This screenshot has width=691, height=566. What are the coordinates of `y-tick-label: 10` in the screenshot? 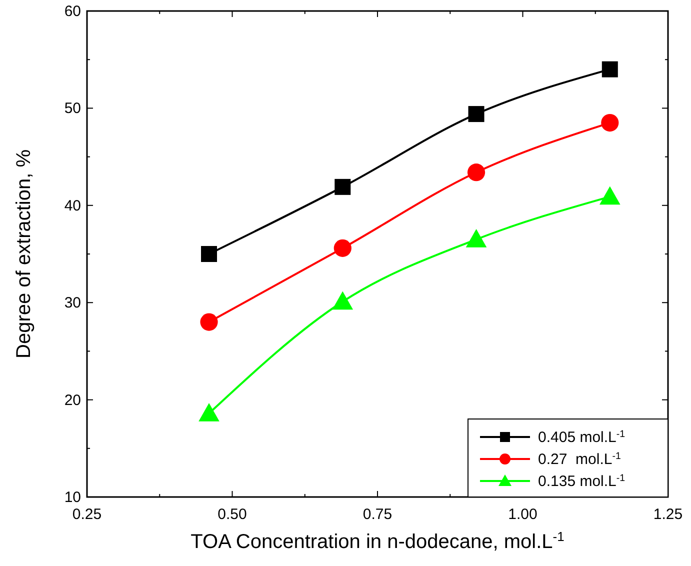 It's located at (72, 497).